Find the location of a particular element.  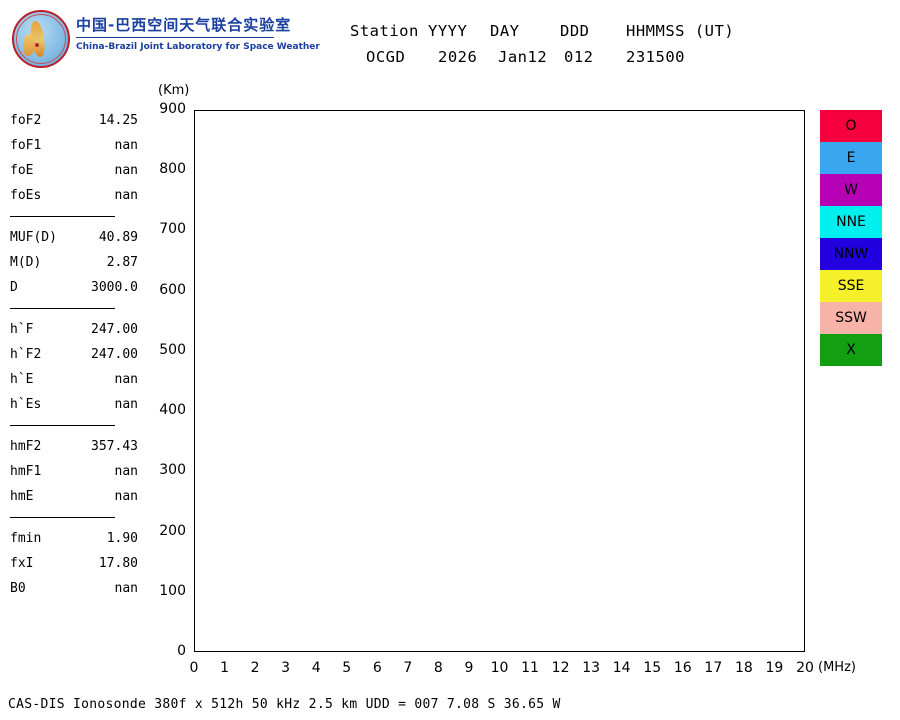

x-tick-label: 18 is located at coordinates (743, 668).